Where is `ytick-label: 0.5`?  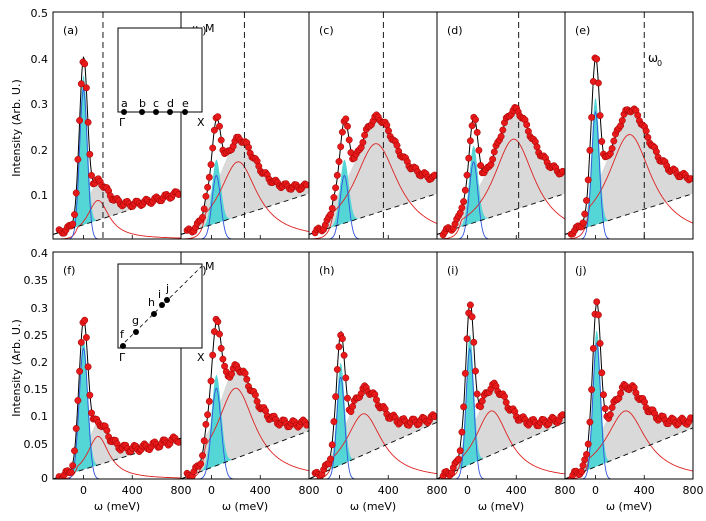
ytick-label: 0.5 is located at coordinates (40, 13).